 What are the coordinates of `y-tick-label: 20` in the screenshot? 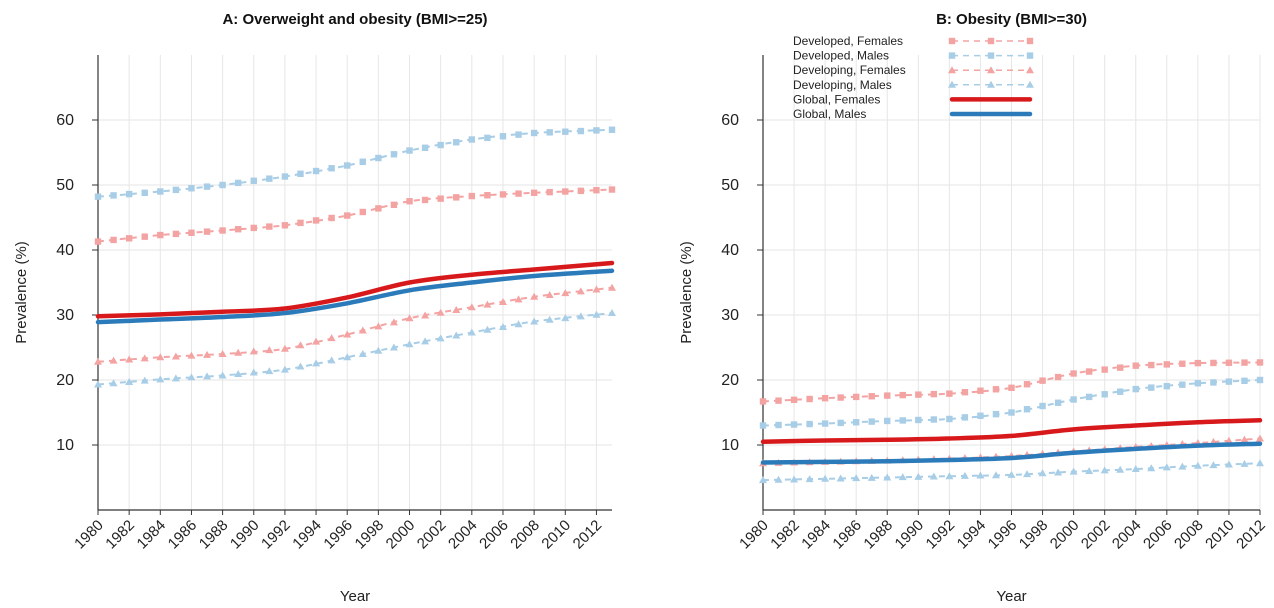 It's located at (730, 380).